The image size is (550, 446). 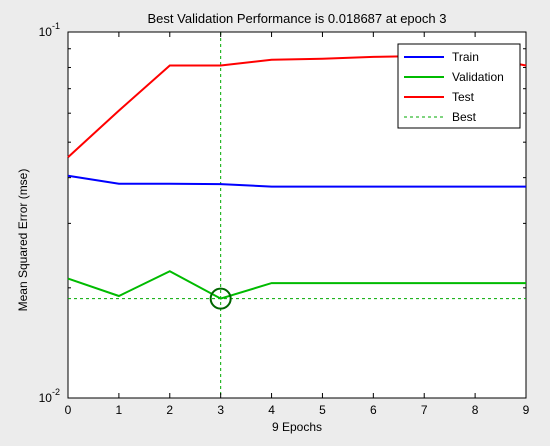 I want to click on x-tick-label: 9, so click(x=526, y=410).